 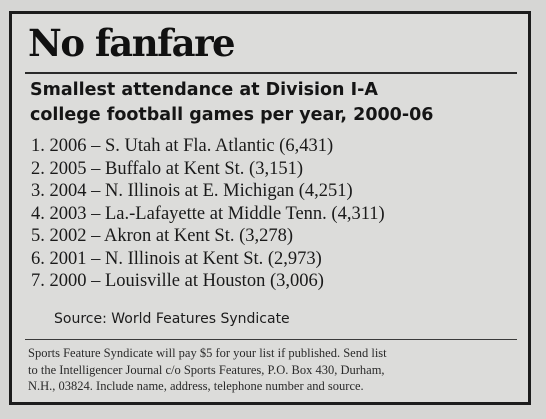 I want to click on list-item: 5. 2002 – Akron at Kent St. (3,278), so click(x=162, y=236).